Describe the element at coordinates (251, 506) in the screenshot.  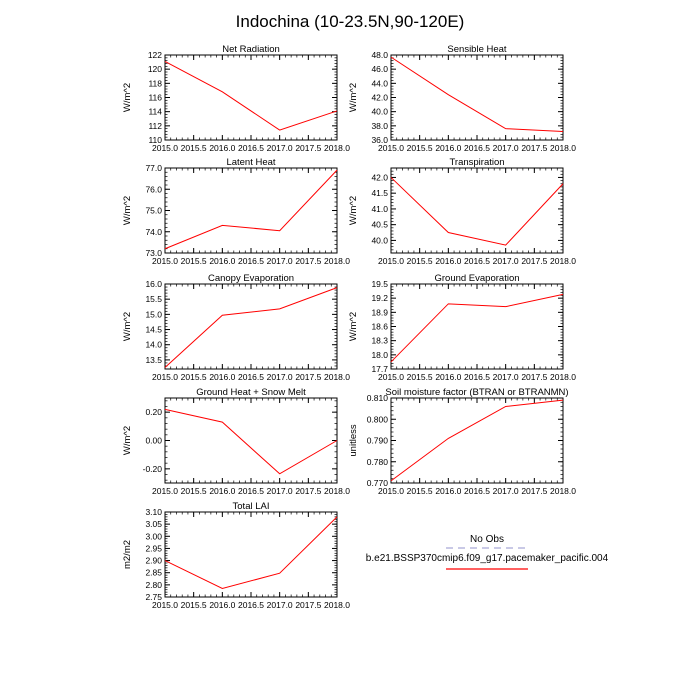
I see `panel-title: Total LAI` at that location.